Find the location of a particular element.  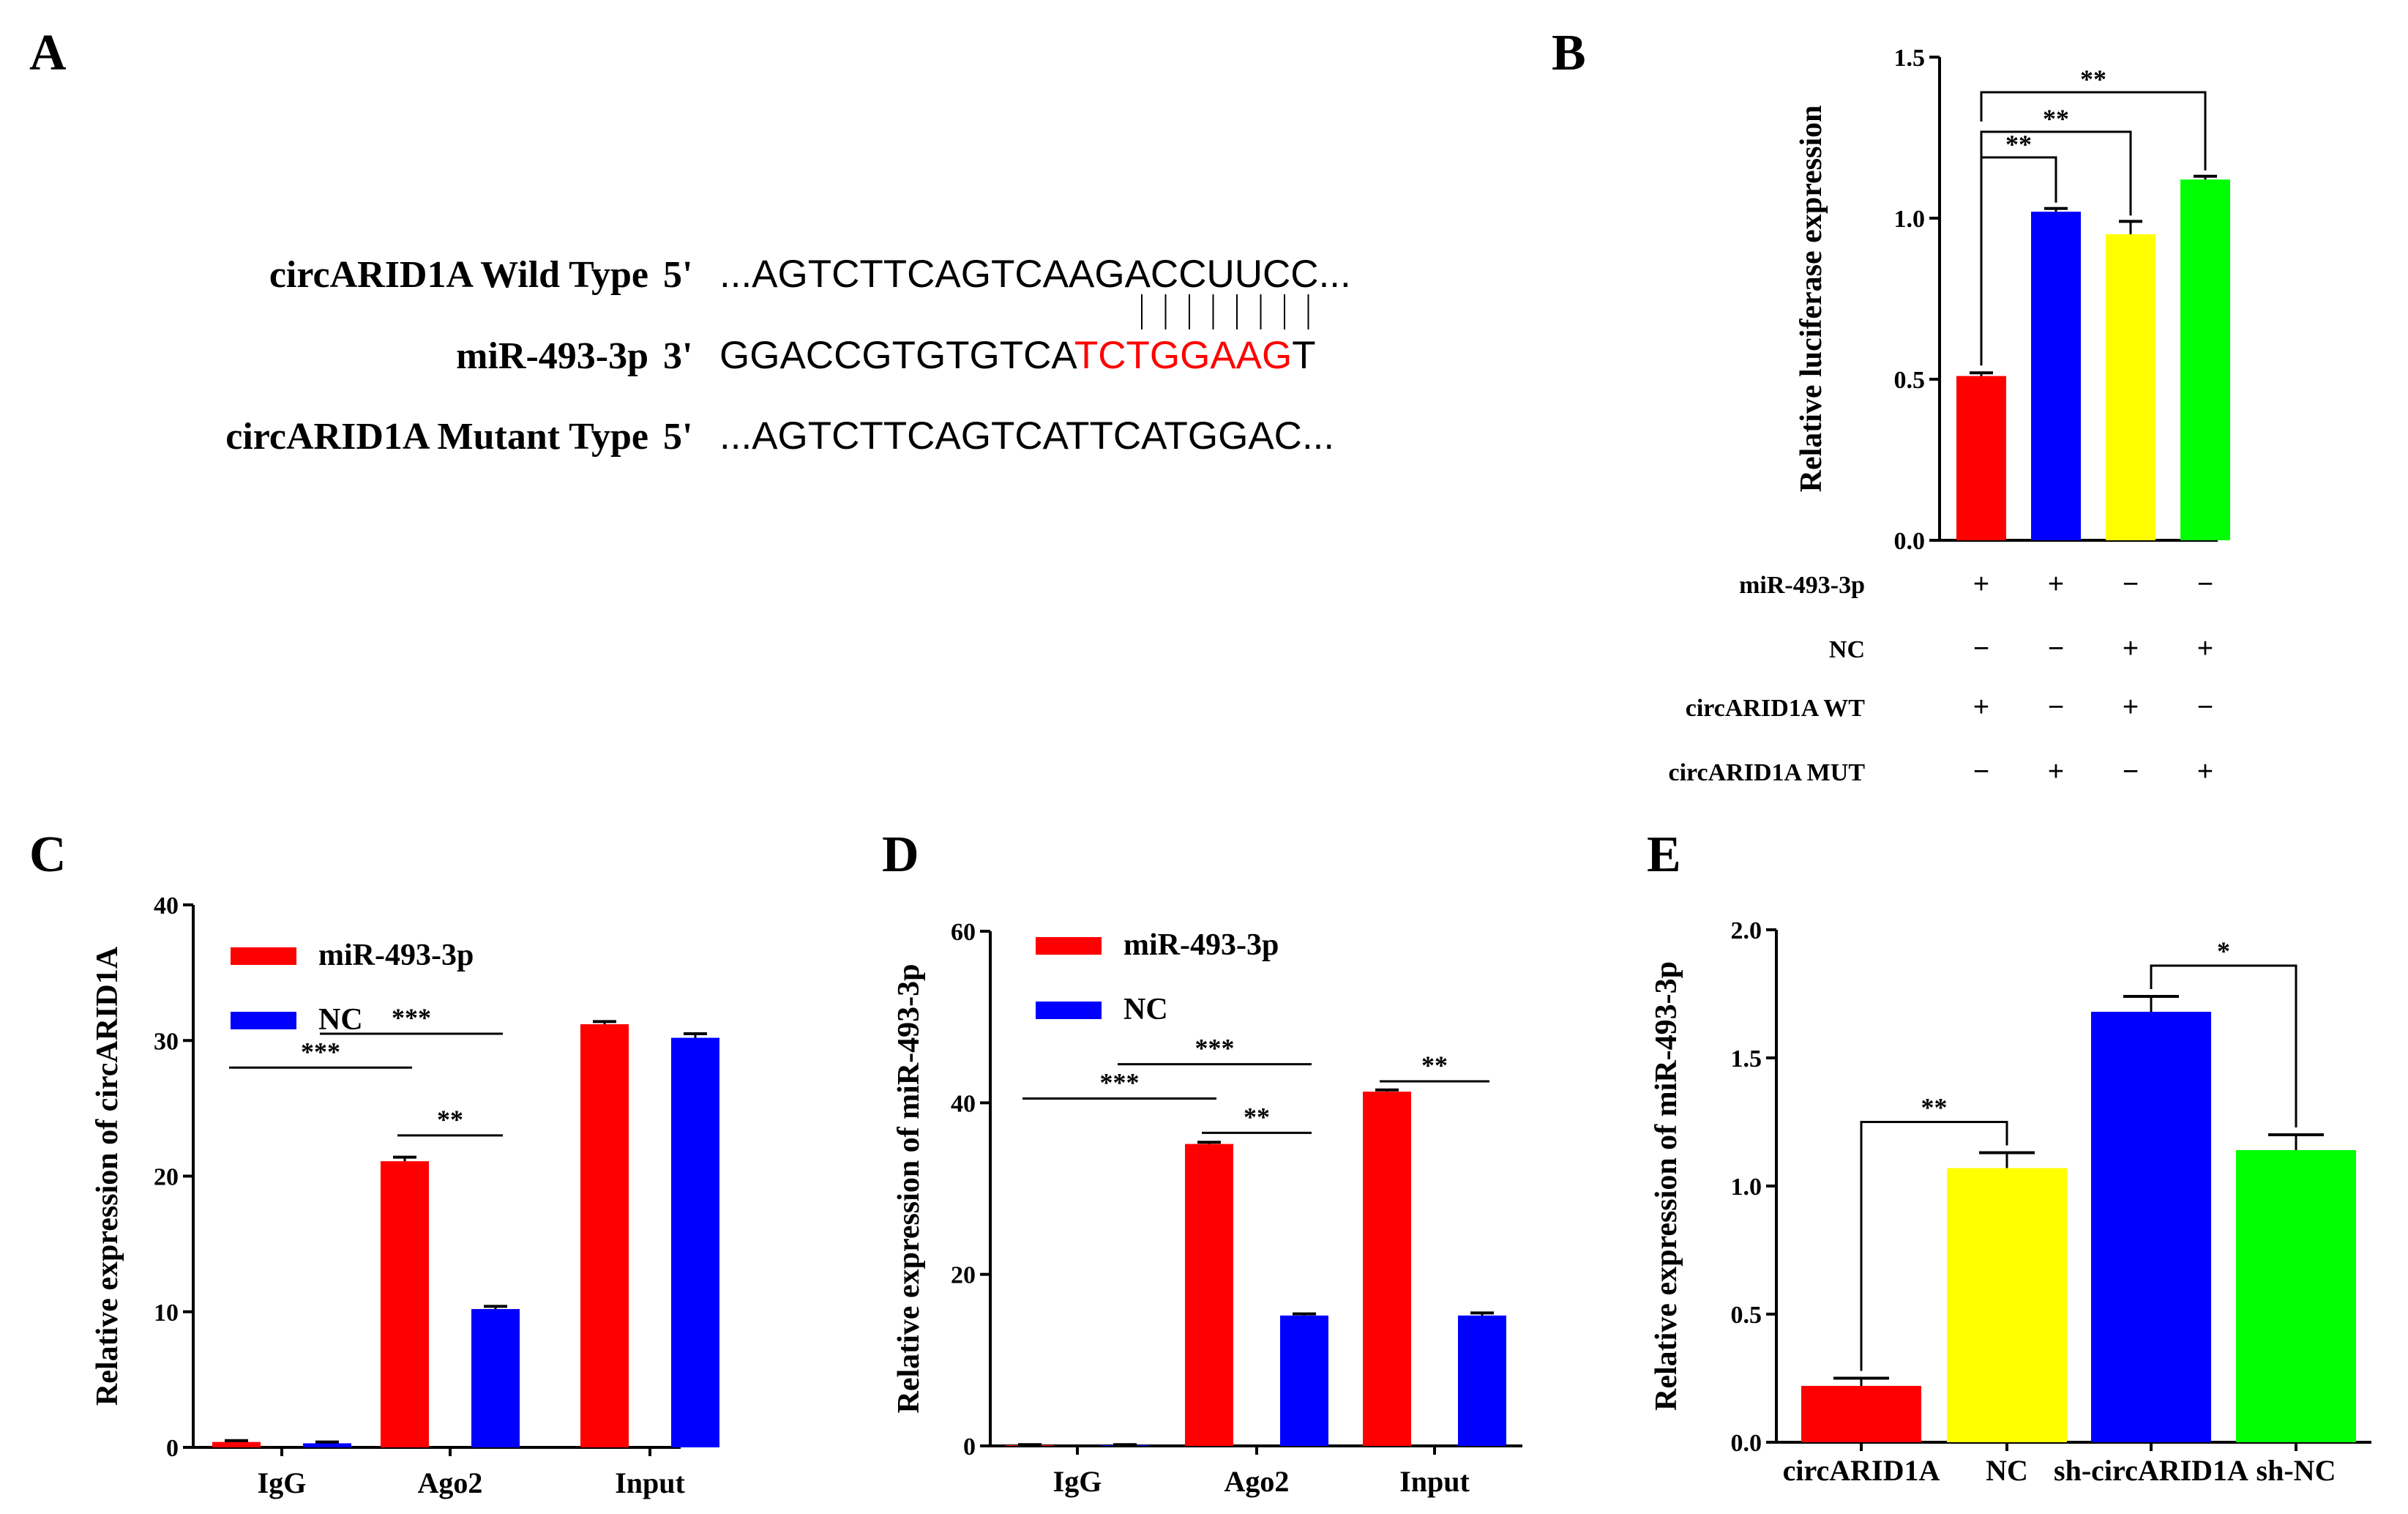

panel-letter-c: C is located at coordinates (48, 855).